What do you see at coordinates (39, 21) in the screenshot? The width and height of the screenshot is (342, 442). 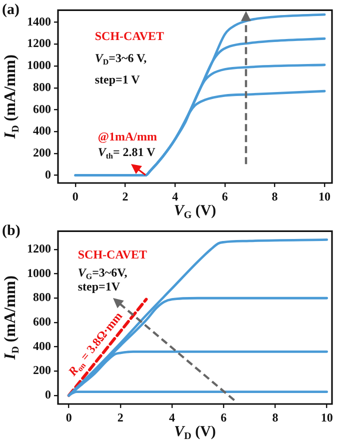 I see `y-tick-label: 1400` at bounding box center [39, 21].